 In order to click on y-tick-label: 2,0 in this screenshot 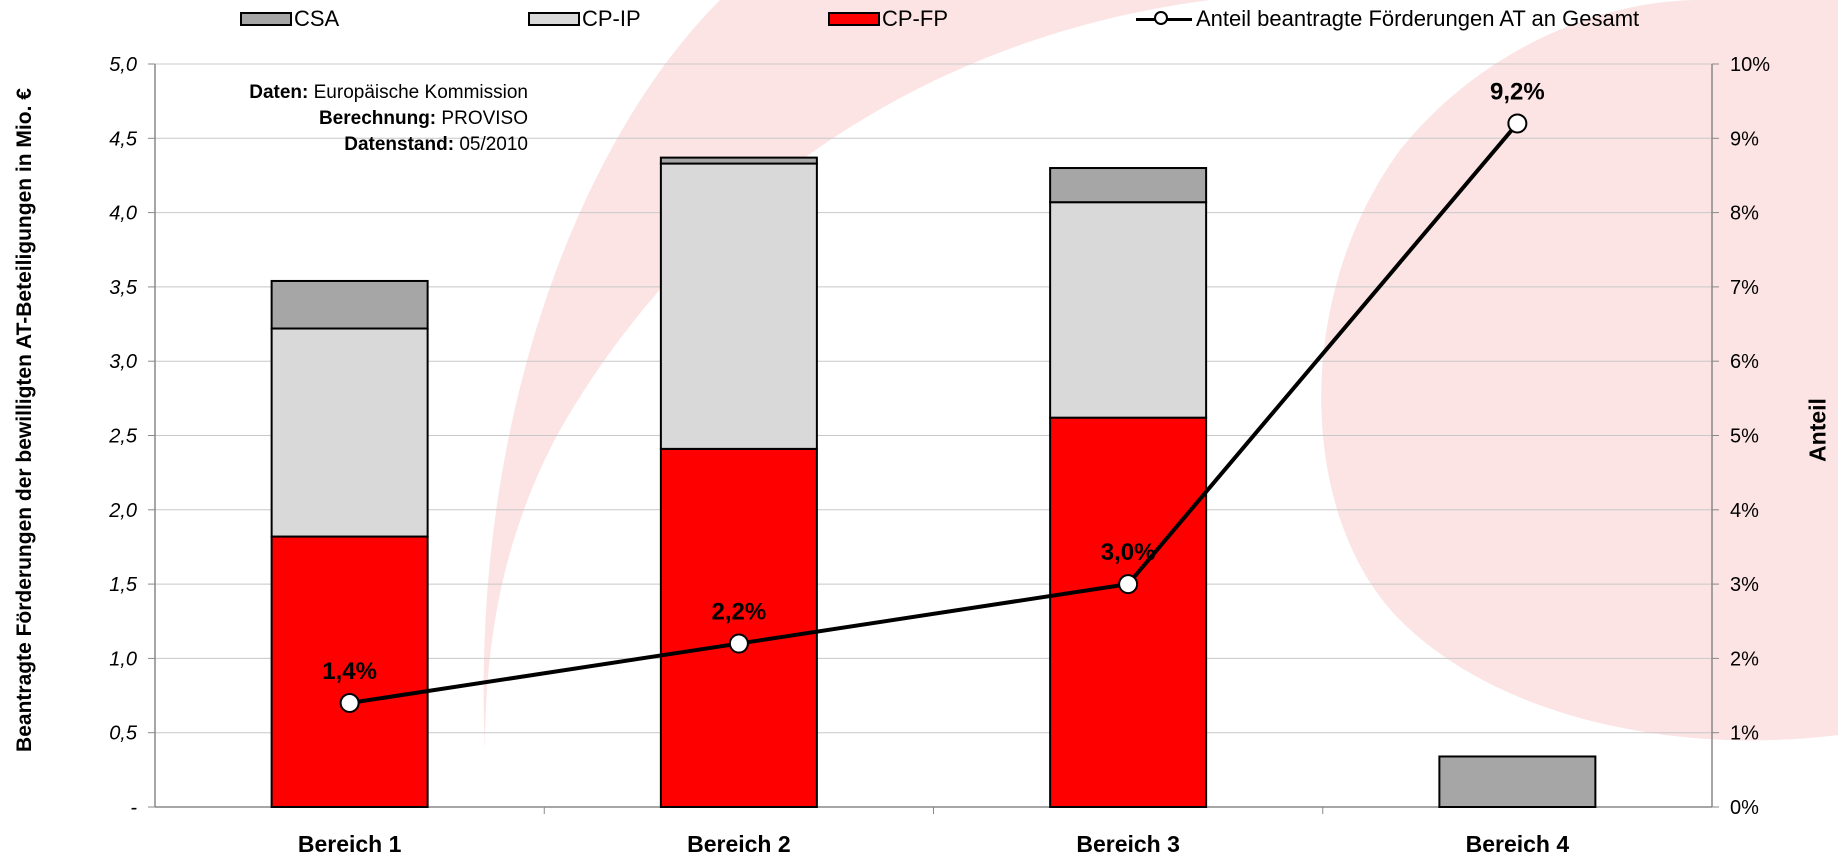, I will do `click(122, 511)`.